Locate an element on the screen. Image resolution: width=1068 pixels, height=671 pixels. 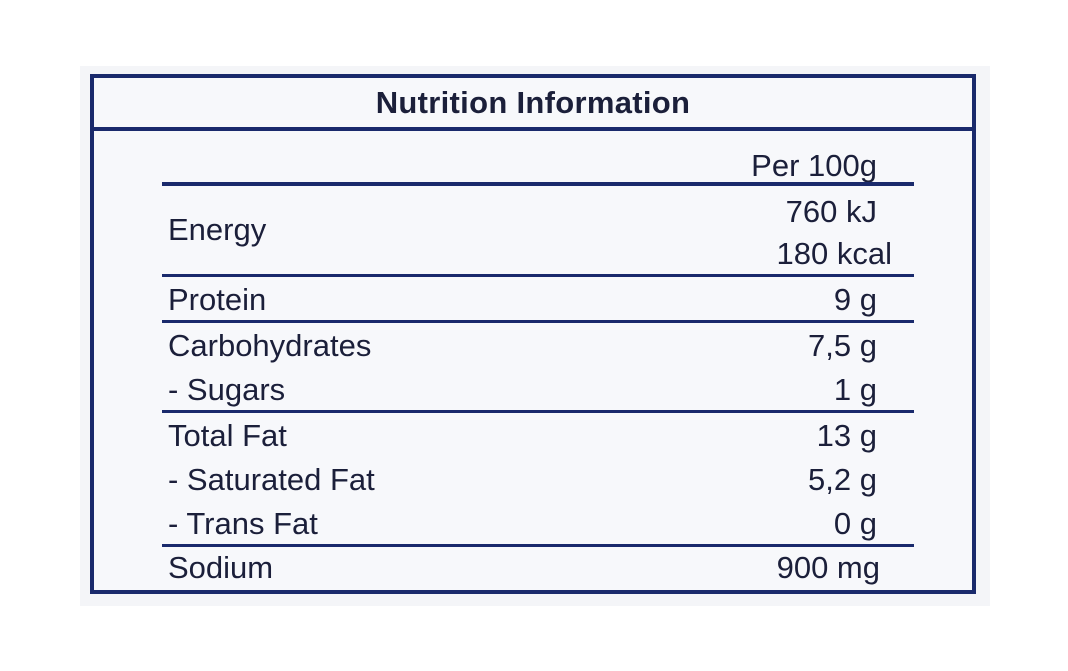
table-title: Nutrition Information is located at coordinates (533, 102).